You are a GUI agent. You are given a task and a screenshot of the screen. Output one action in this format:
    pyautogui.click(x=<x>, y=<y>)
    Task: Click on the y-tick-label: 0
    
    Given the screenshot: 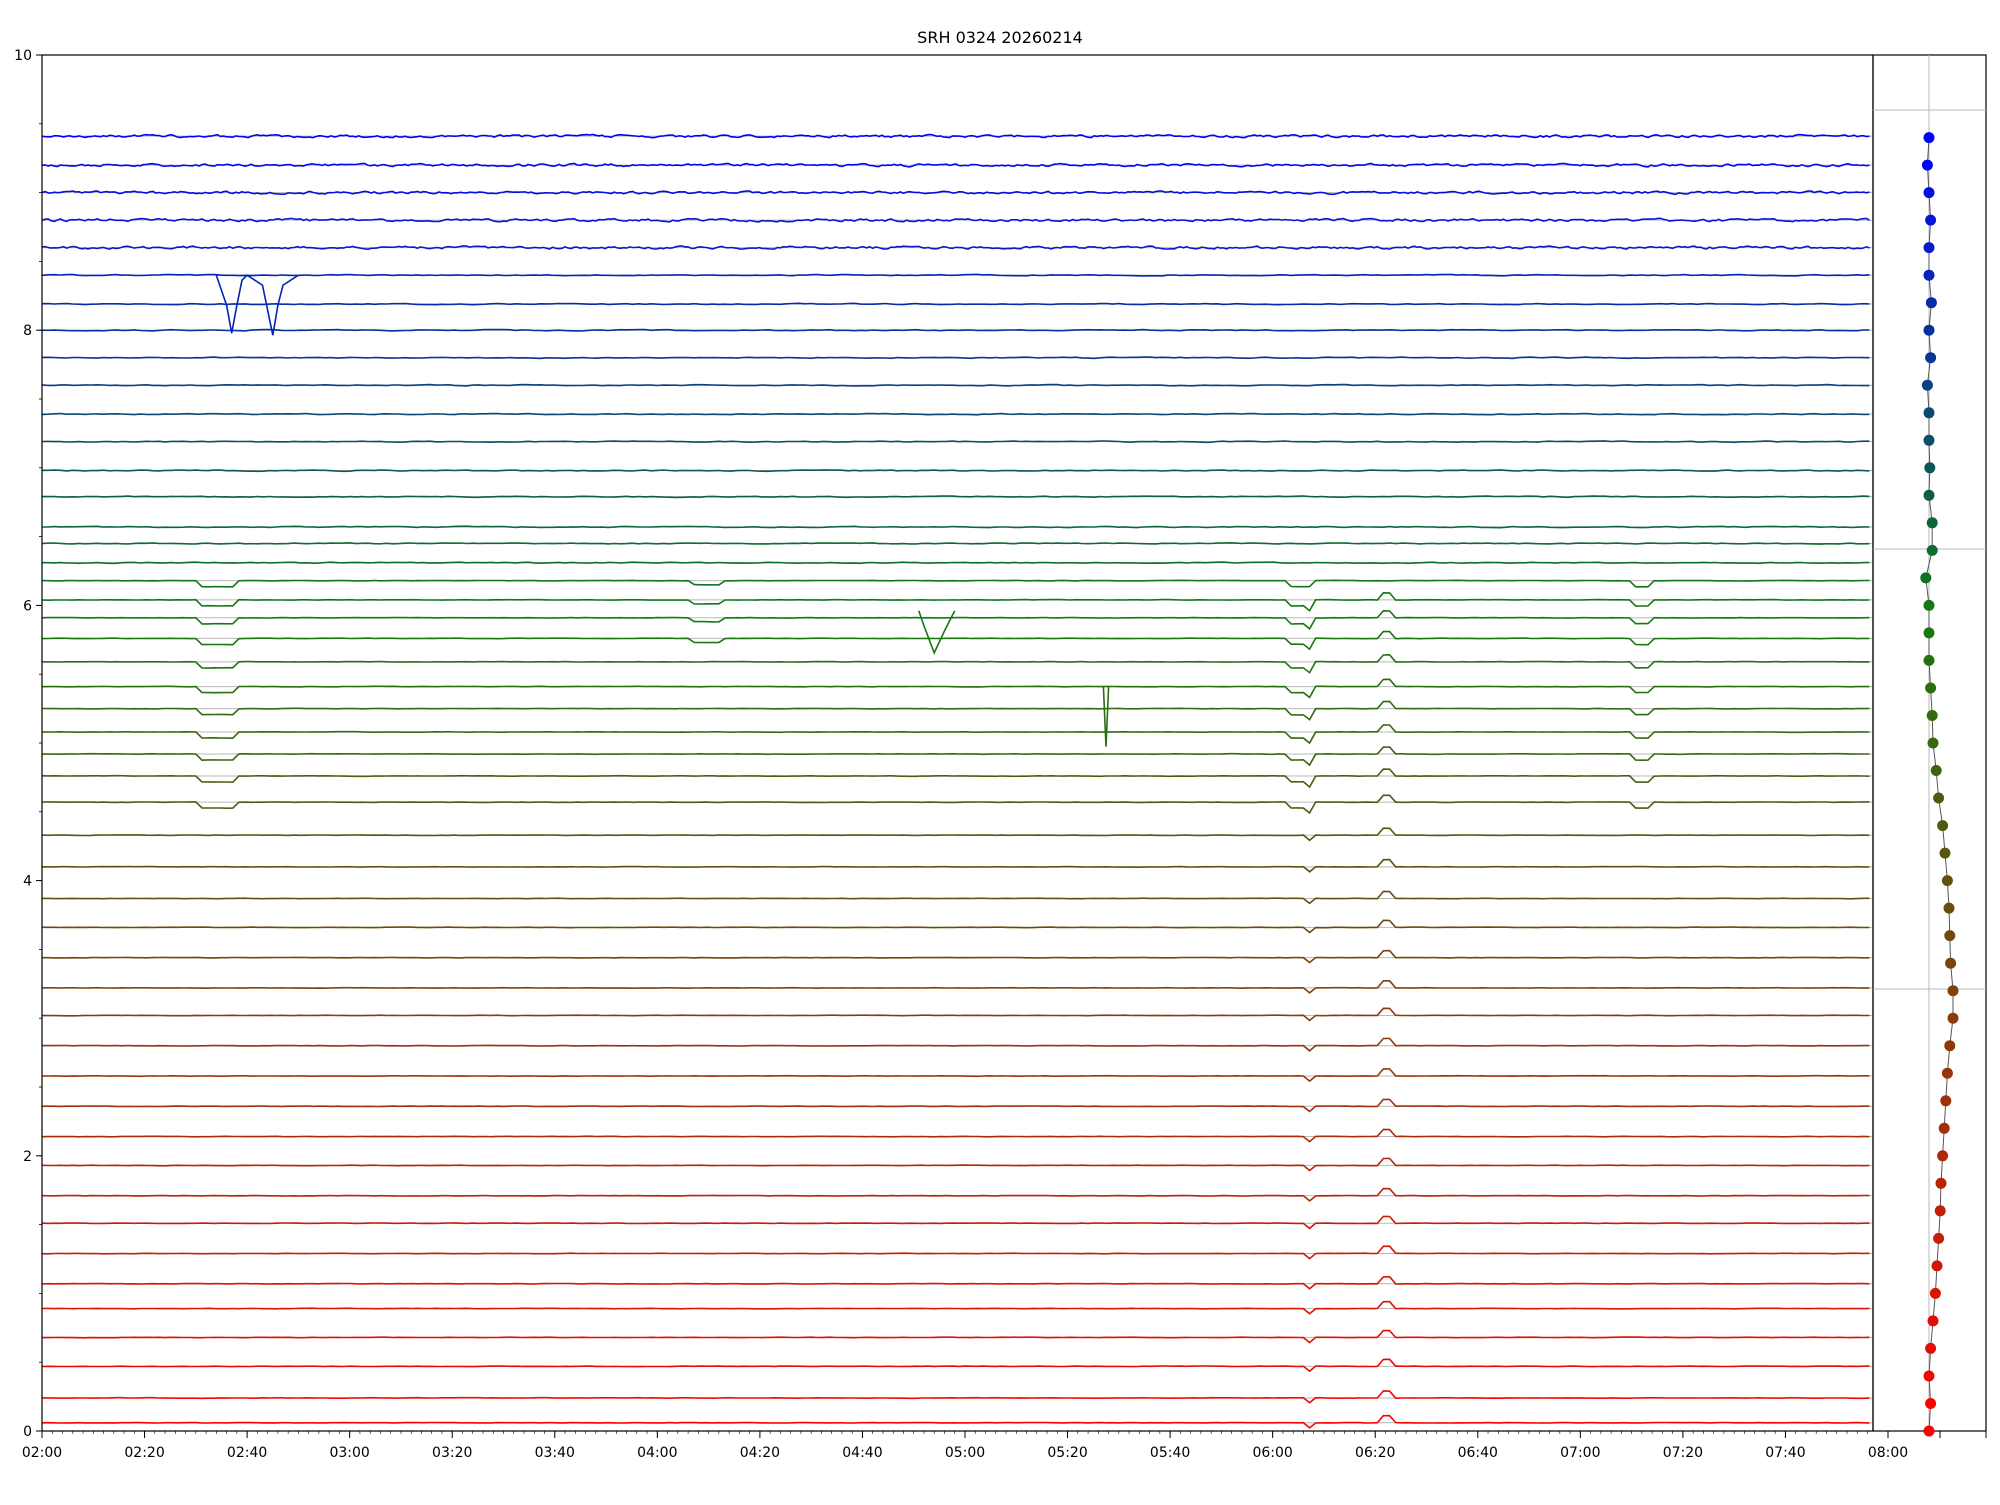 What is the action you would take?
    pyautogui.click(x=27, y=1432)
    